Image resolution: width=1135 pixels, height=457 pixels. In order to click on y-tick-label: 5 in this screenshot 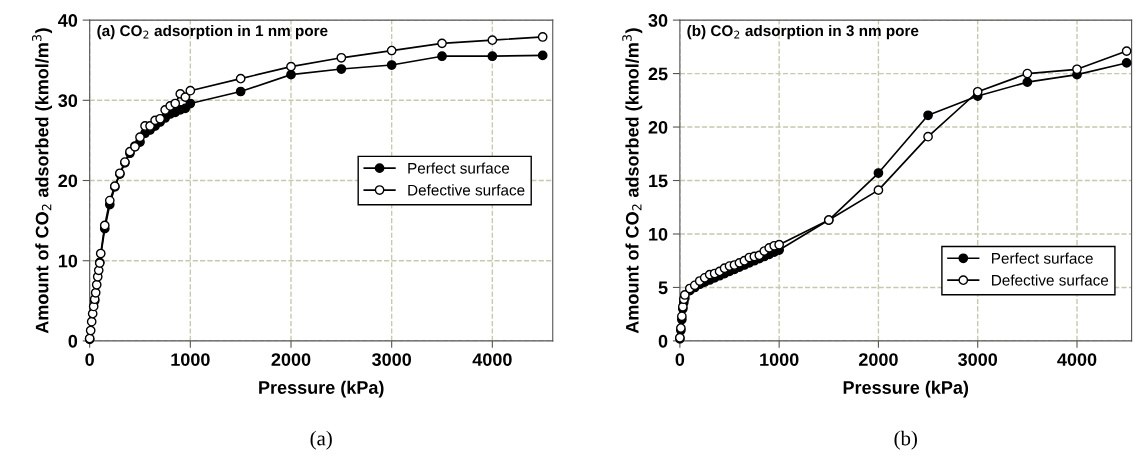, I will do `click(663, 288)`.